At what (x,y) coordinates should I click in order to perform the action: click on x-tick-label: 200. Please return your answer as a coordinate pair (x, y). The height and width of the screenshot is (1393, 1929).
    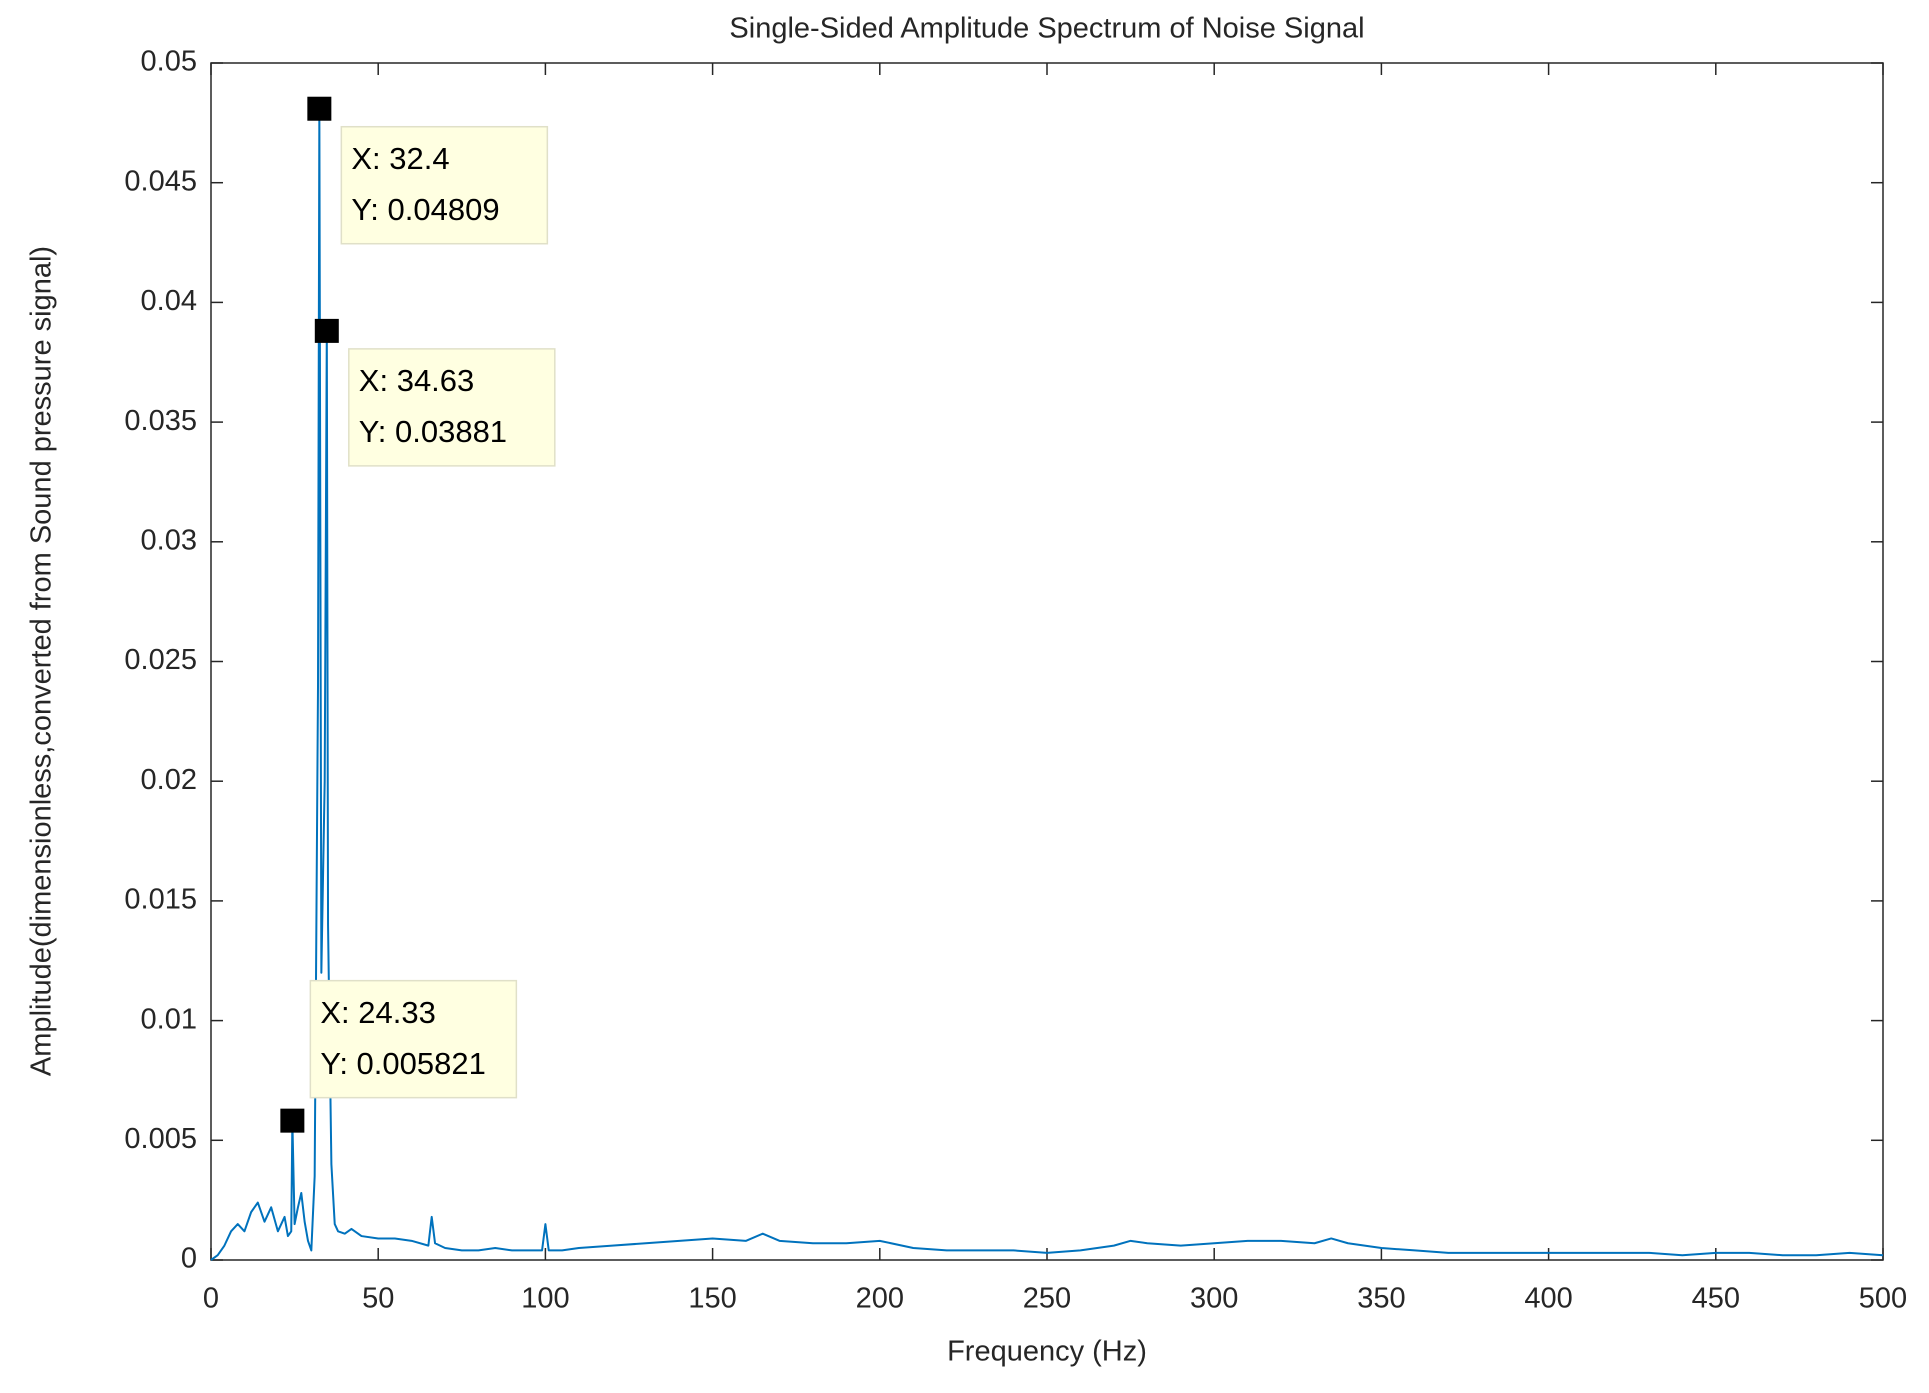
    Looking at the image, I should click on (880, 1299).